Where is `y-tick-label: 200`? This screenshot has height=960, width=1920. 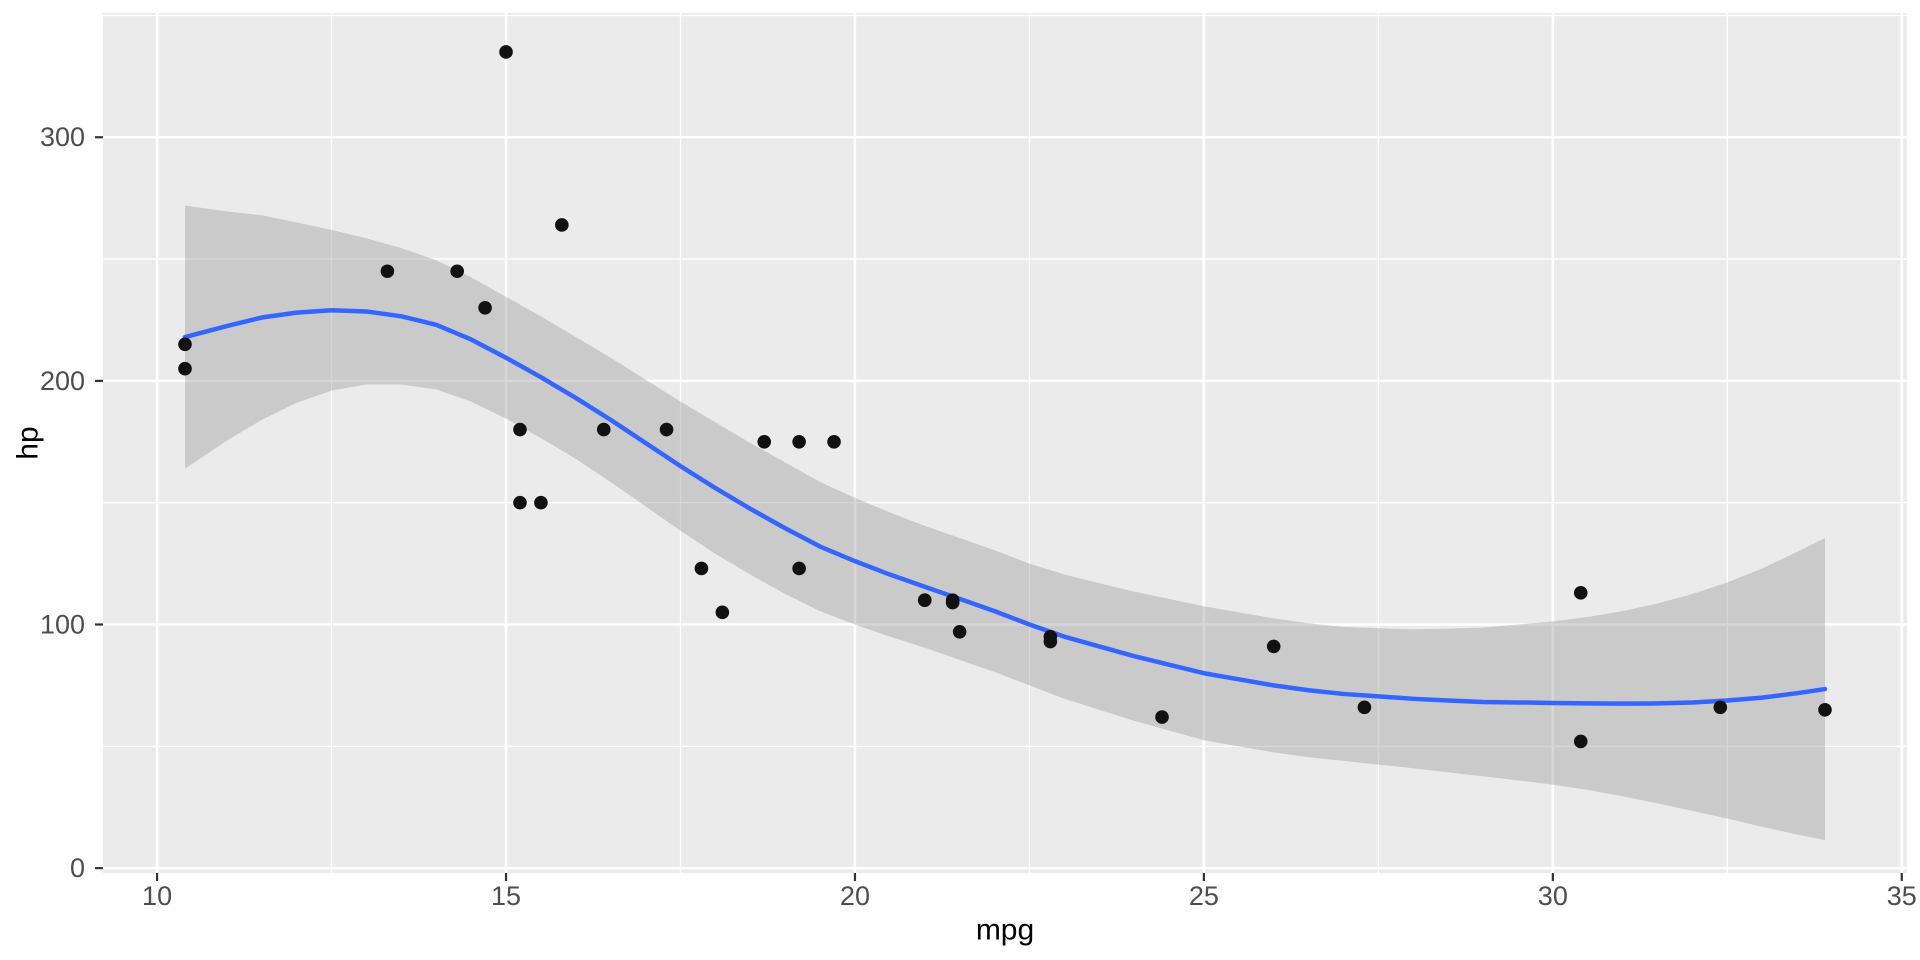 y-tick-label: 200 is located at coordinates (62, 381).